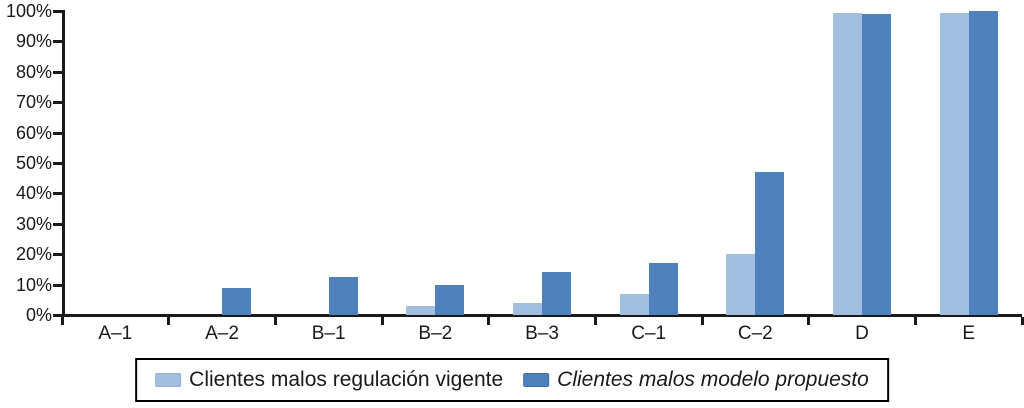 The width and height of the screenshot is (1024, 408). Describe the element at coordinates (435, 333) in the screenshot. I see `x-category-label: B–2` at that location.